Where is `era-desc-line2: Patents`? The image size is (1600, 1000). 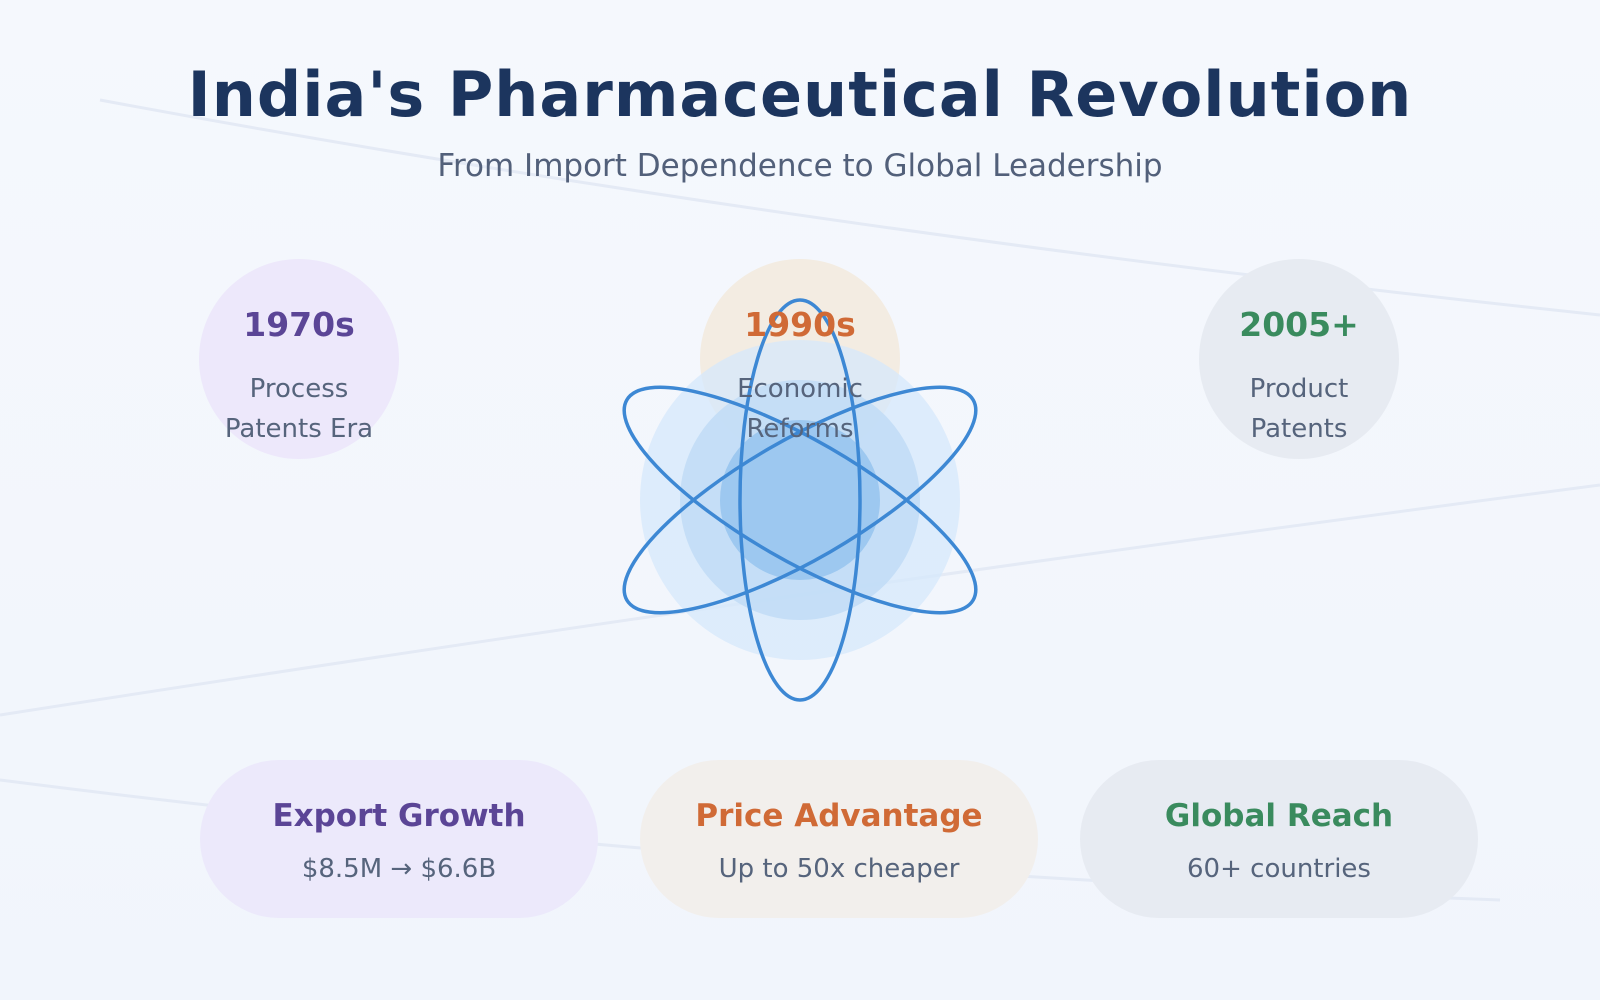
era-desc-line2: Patents is located at coordinates (1299, 429).